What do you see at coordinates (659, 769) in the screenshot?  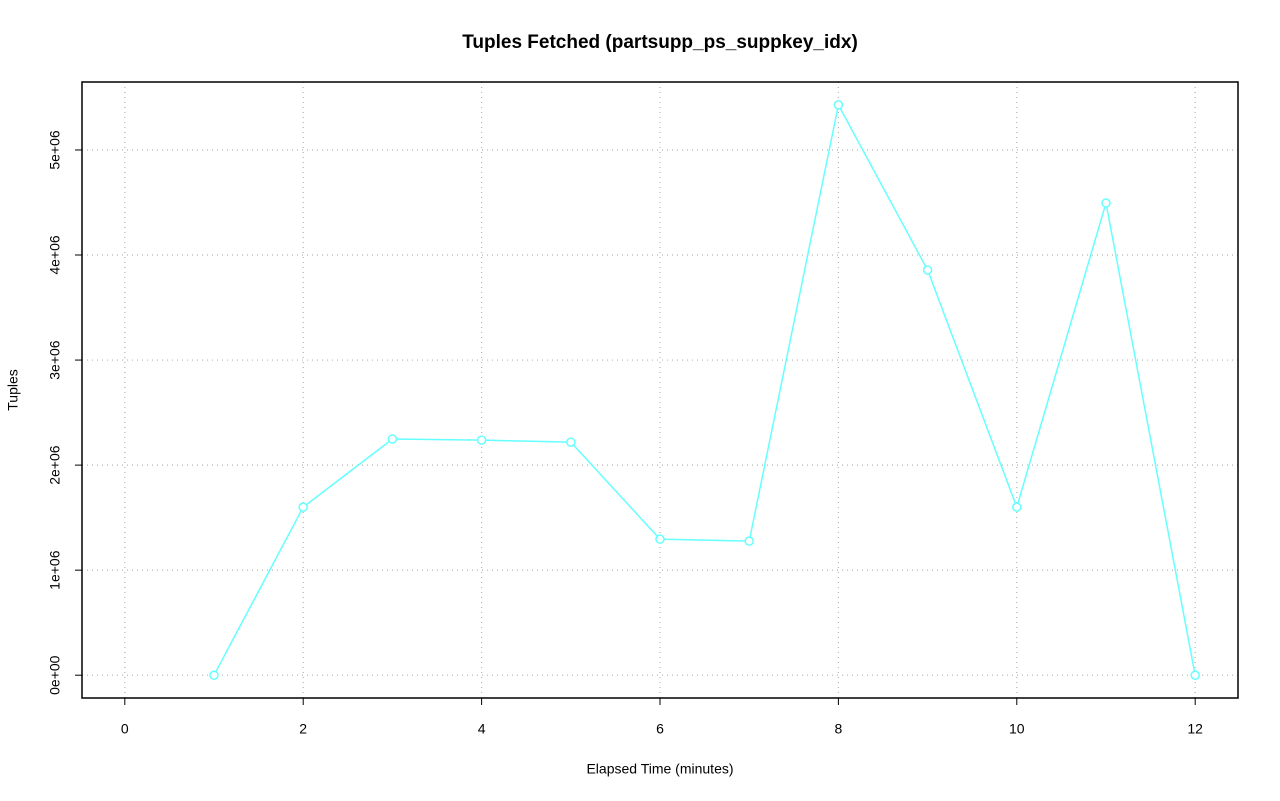 I see `x-axis-label: Elapsed Time (minutes)` at bounding box center [659, 769].